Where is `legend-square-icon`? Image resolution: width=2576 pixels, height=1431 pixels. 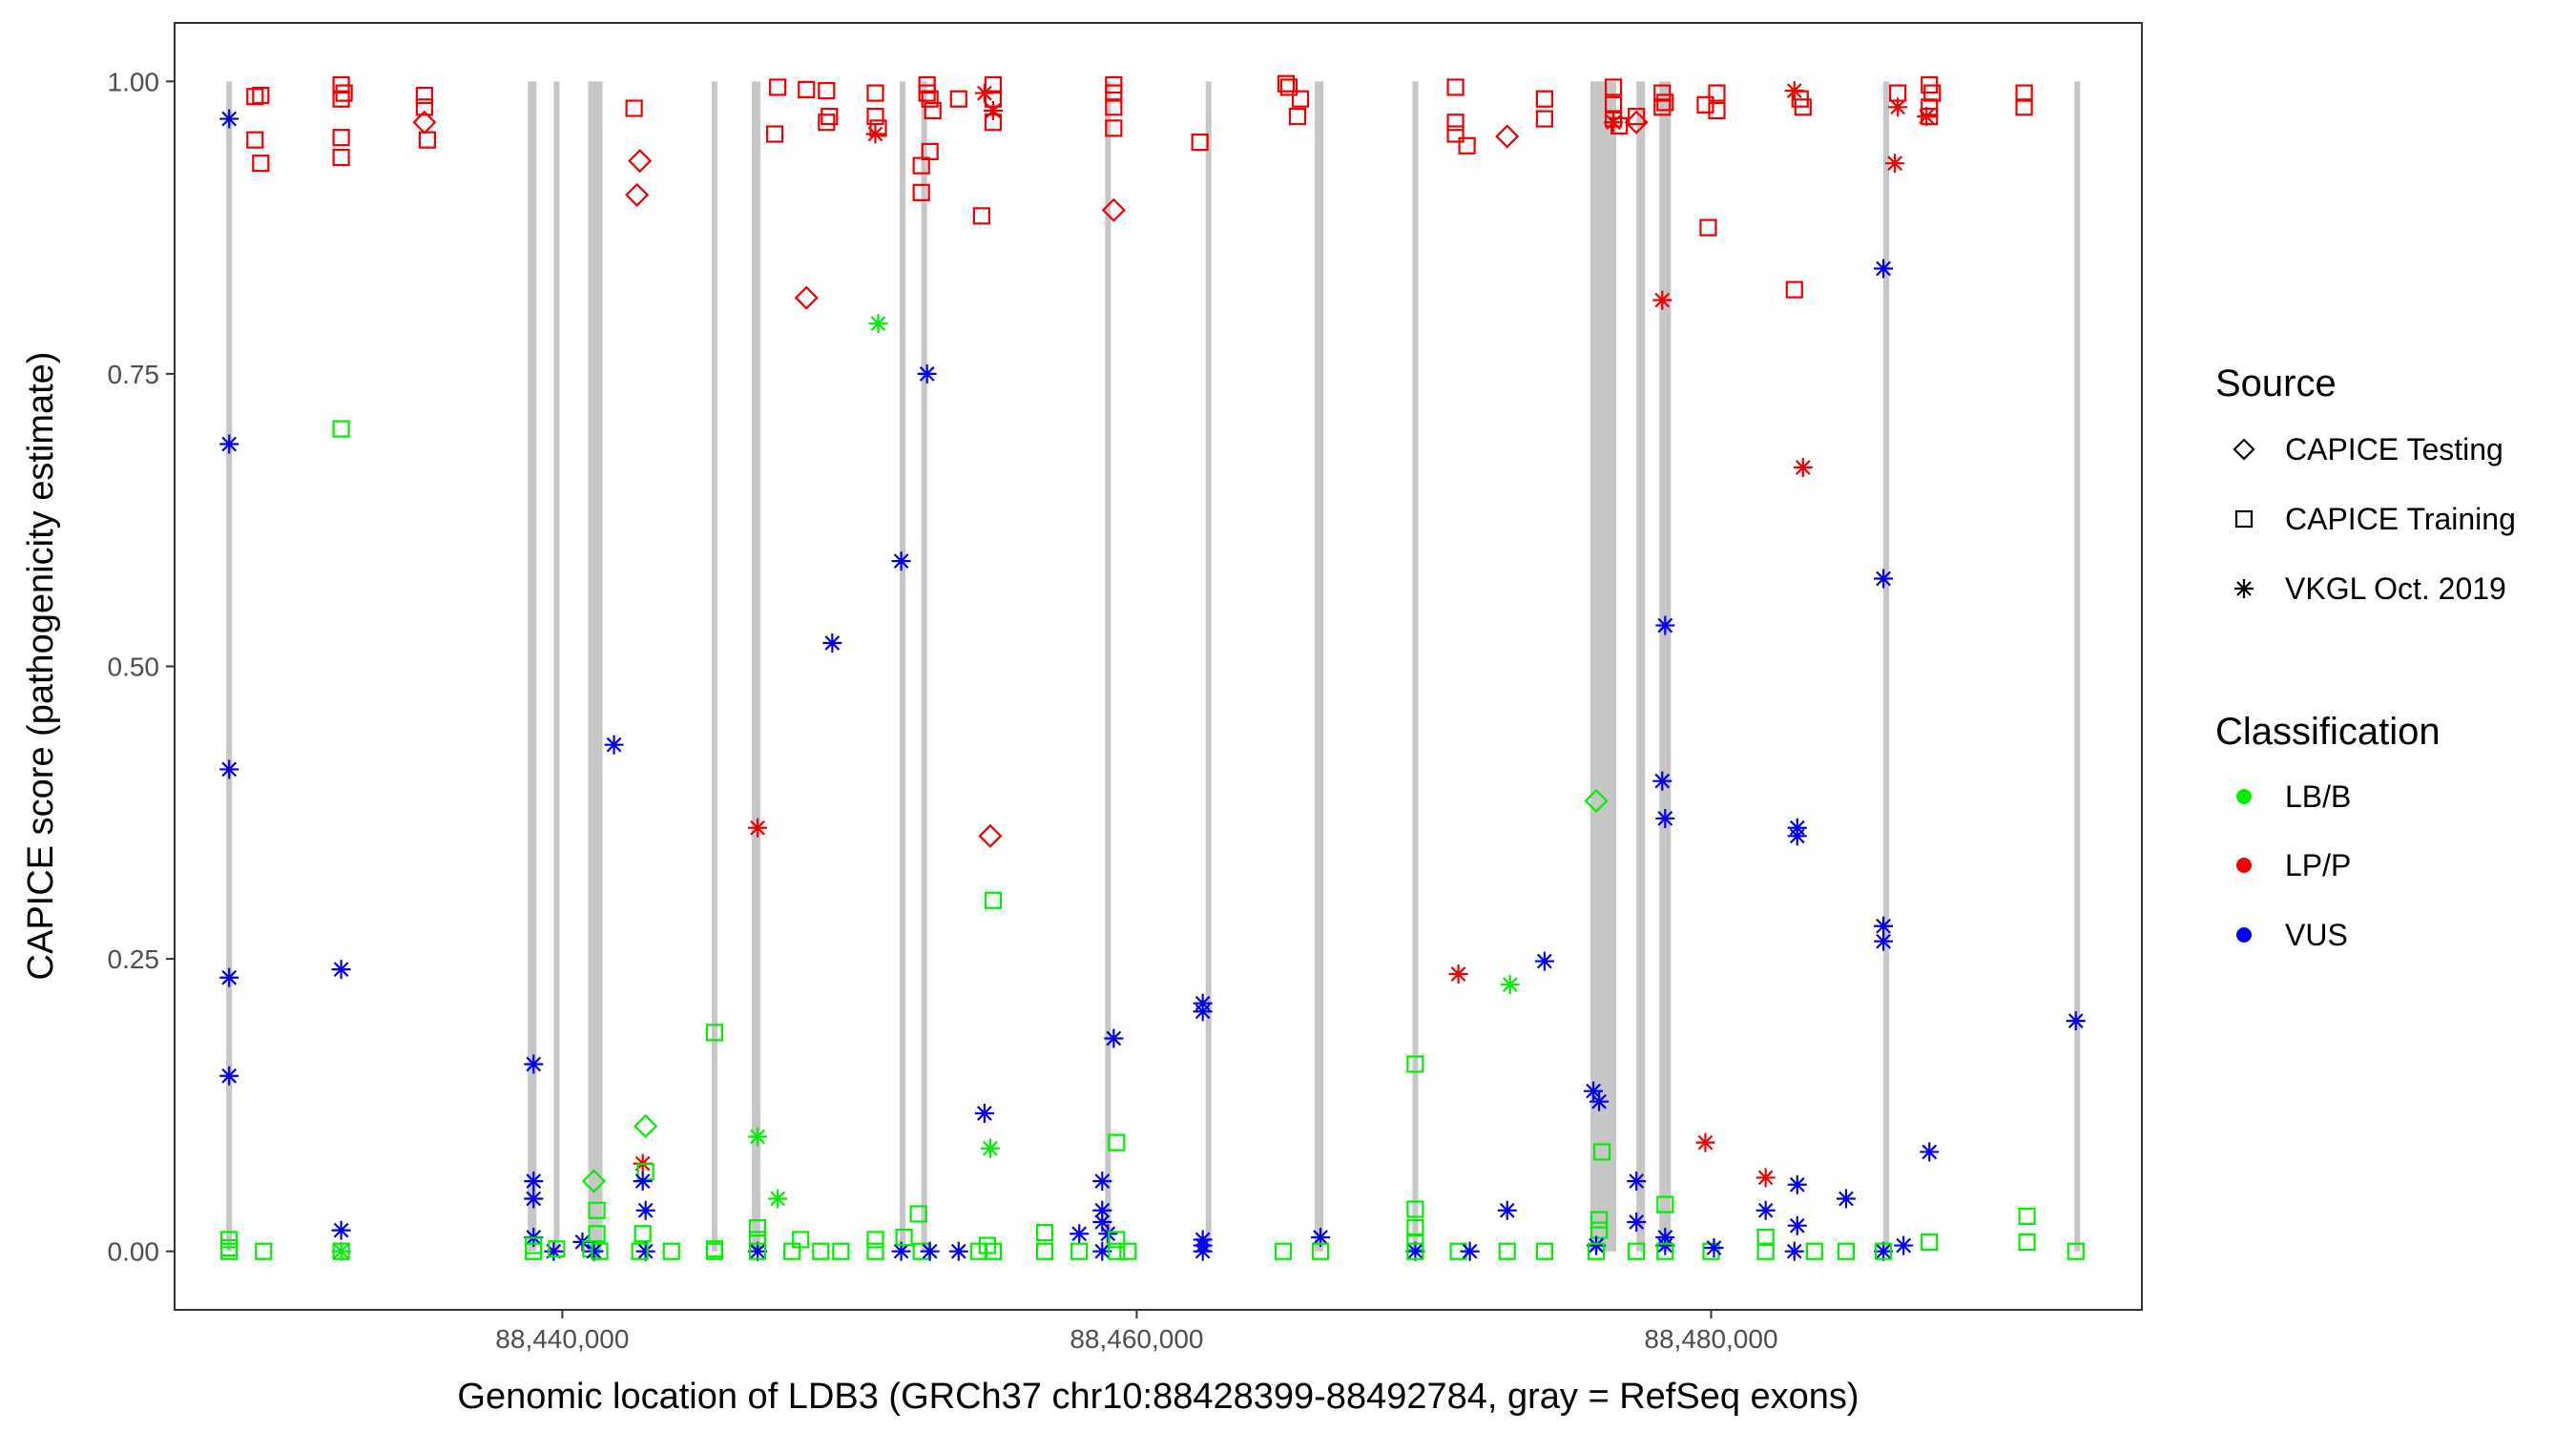 legend-square-icon is located at coordinates (2244, 519).